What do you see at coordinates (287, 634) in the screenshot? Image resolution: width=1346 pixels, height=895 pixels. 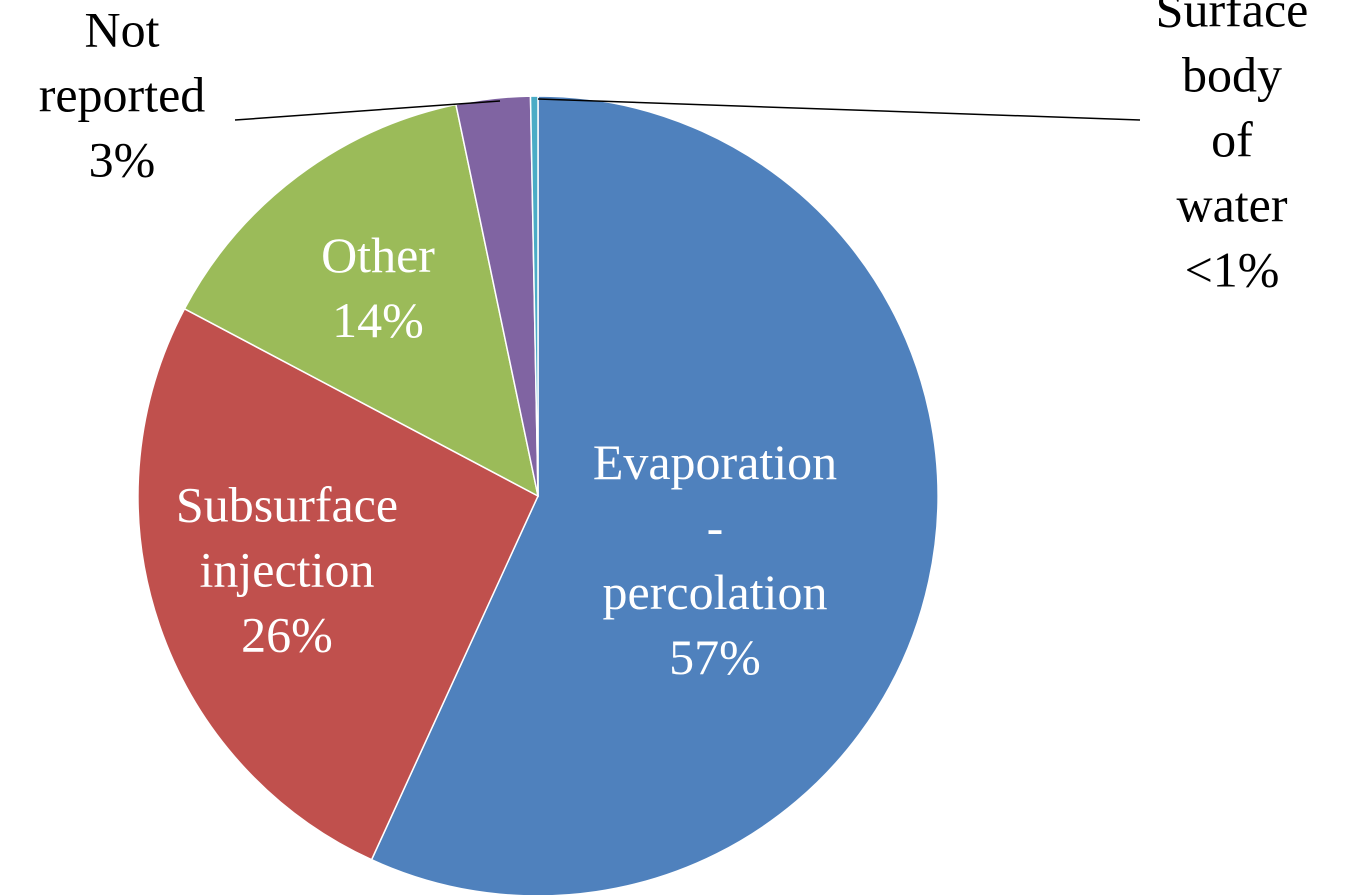 I see `value-label: 26%` at bounding box center [287, 634].